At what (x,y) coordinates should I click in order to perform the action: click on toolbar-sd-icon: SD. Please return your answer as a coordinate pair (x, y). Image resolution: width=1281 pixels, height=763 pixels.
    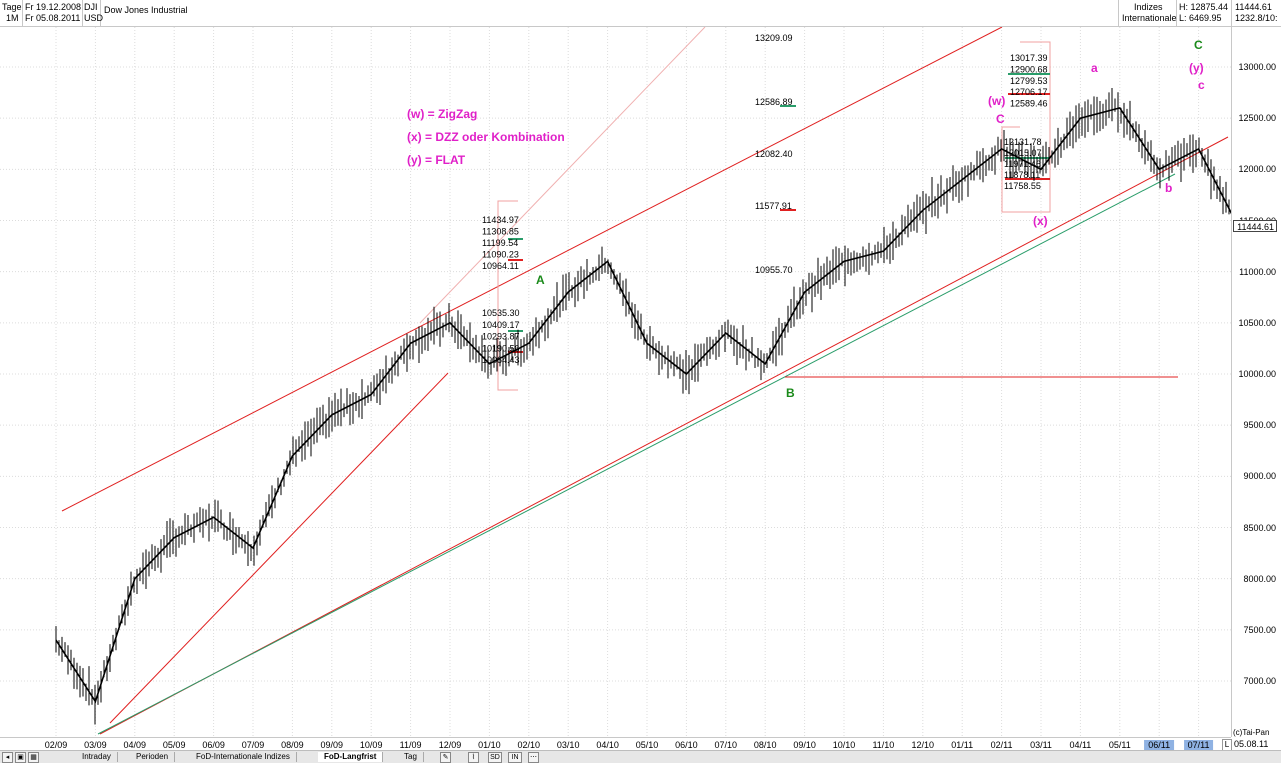
    Looking at the image, I should click on (495, 757).